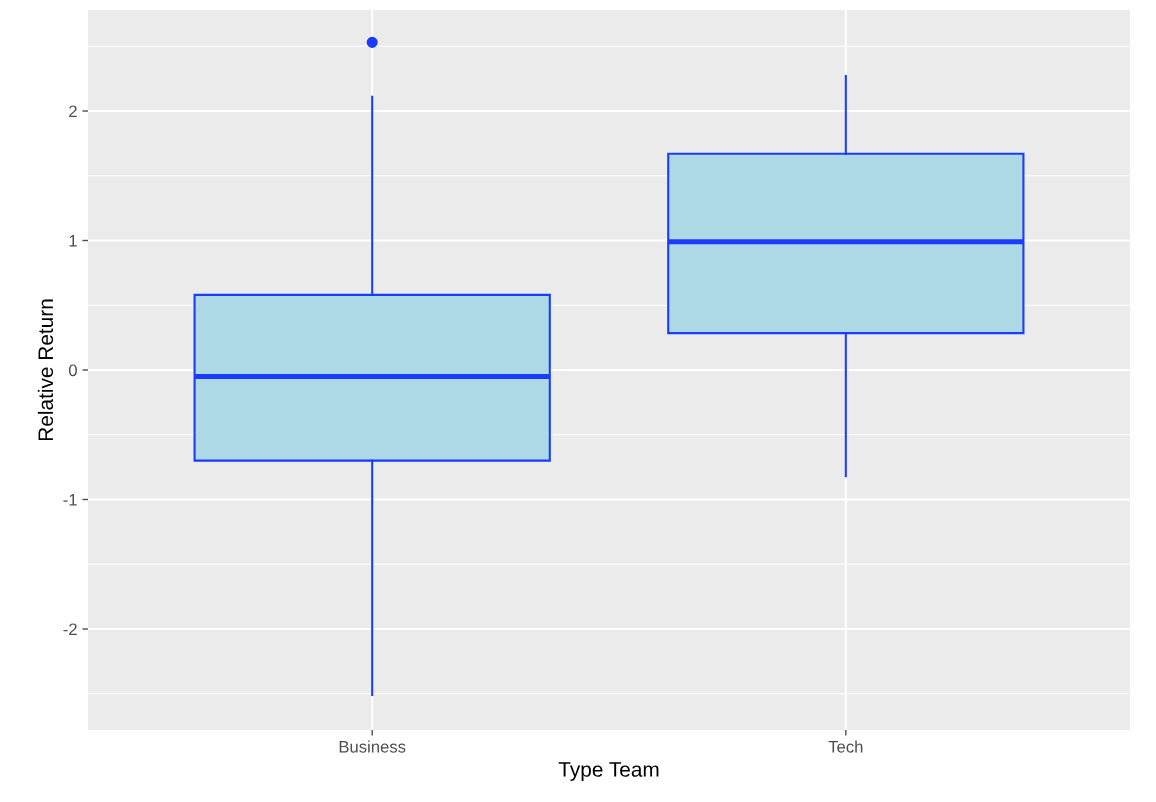  What do you see at coordinates (608, 771) in the screenshot?
I see `x-axis-title: Type Team` at bounding box center [608, 771].